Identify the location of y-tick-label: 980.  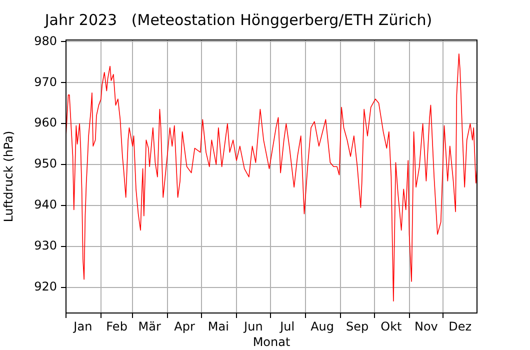
(45, 41).